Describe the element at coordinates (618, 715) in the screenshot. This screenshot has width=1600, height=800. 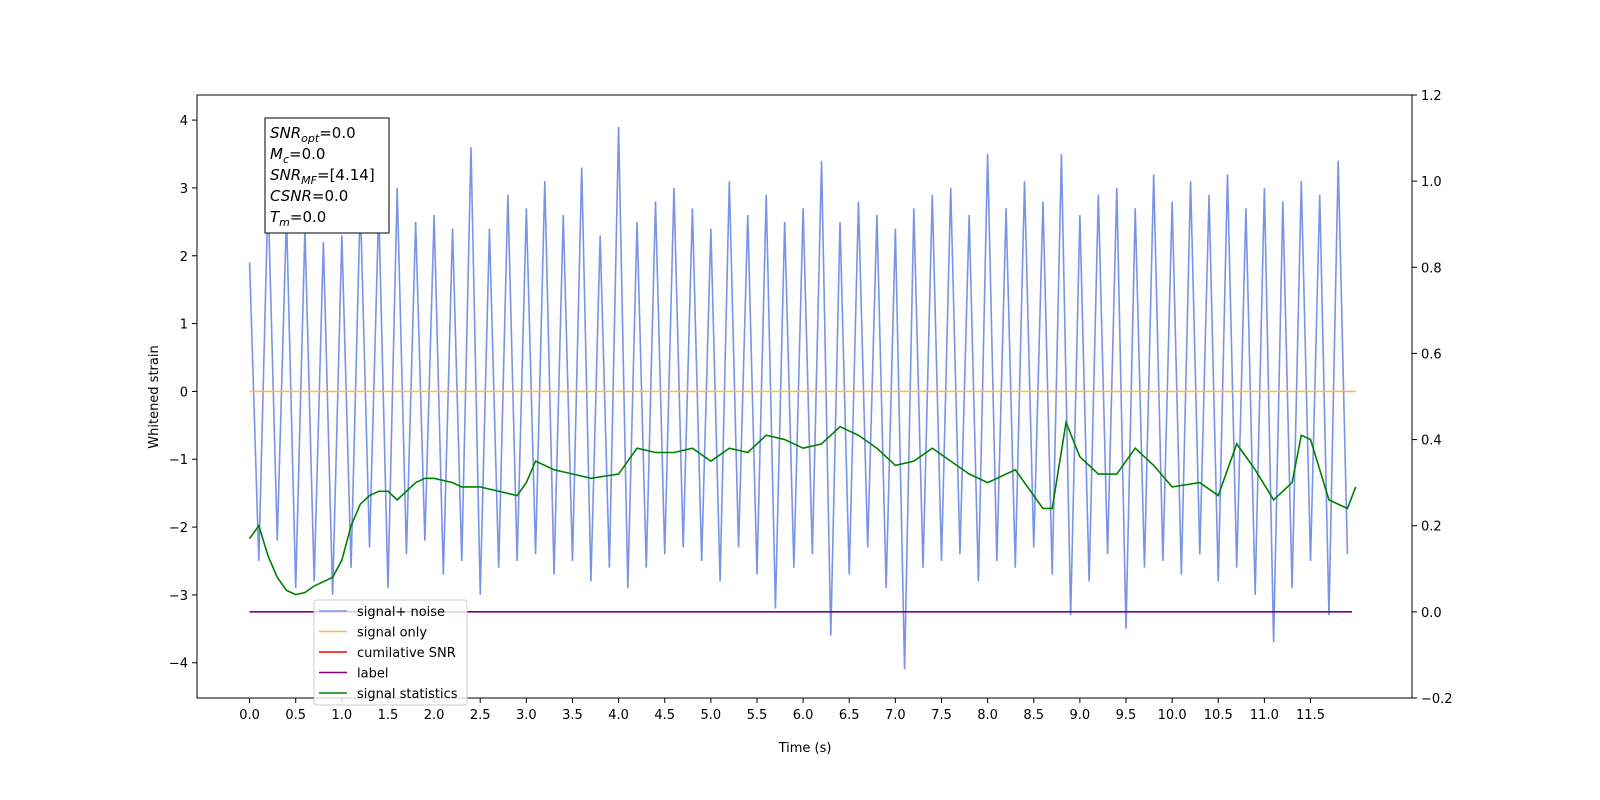
I see `x-tick-label: 4.0` at that location.